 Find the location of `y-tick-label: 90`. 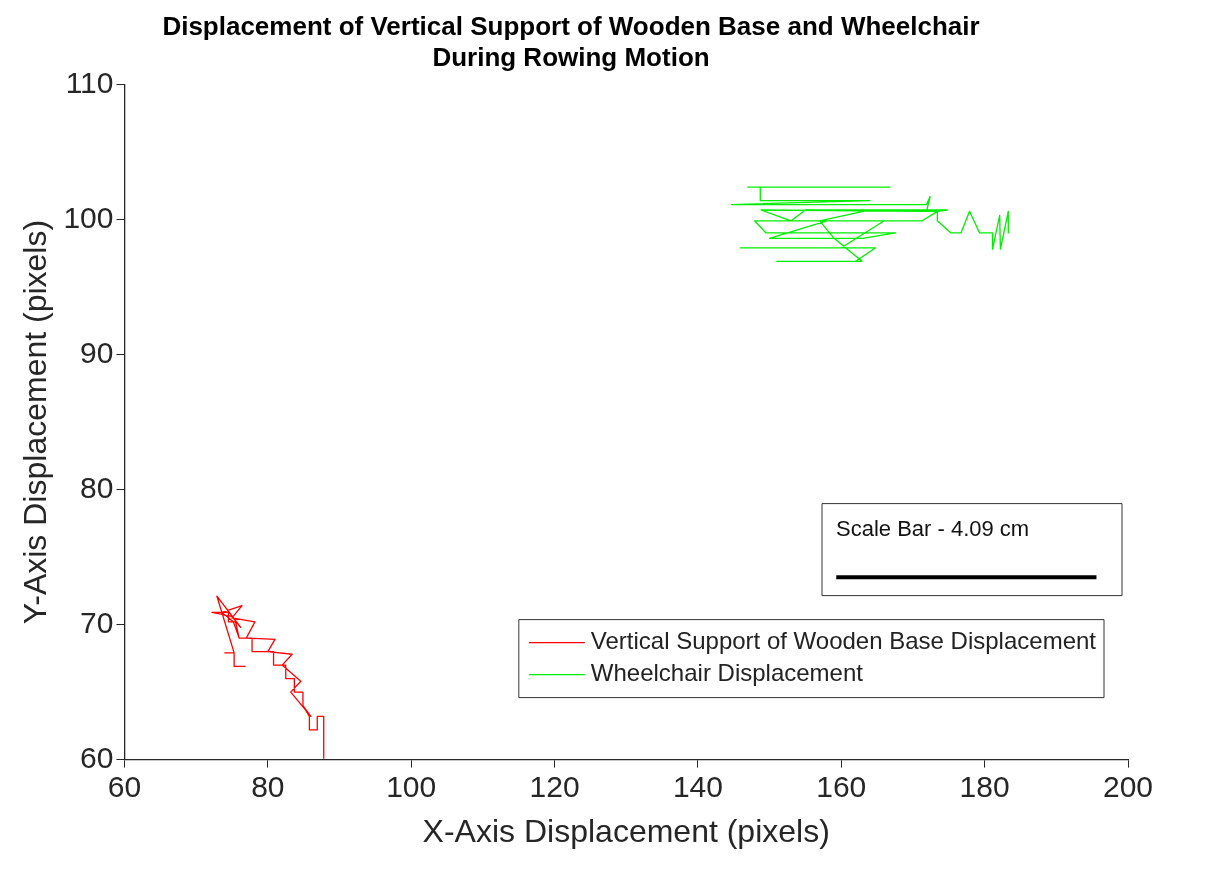

y-tick-label: 90 is located at coordinates (97, 352).